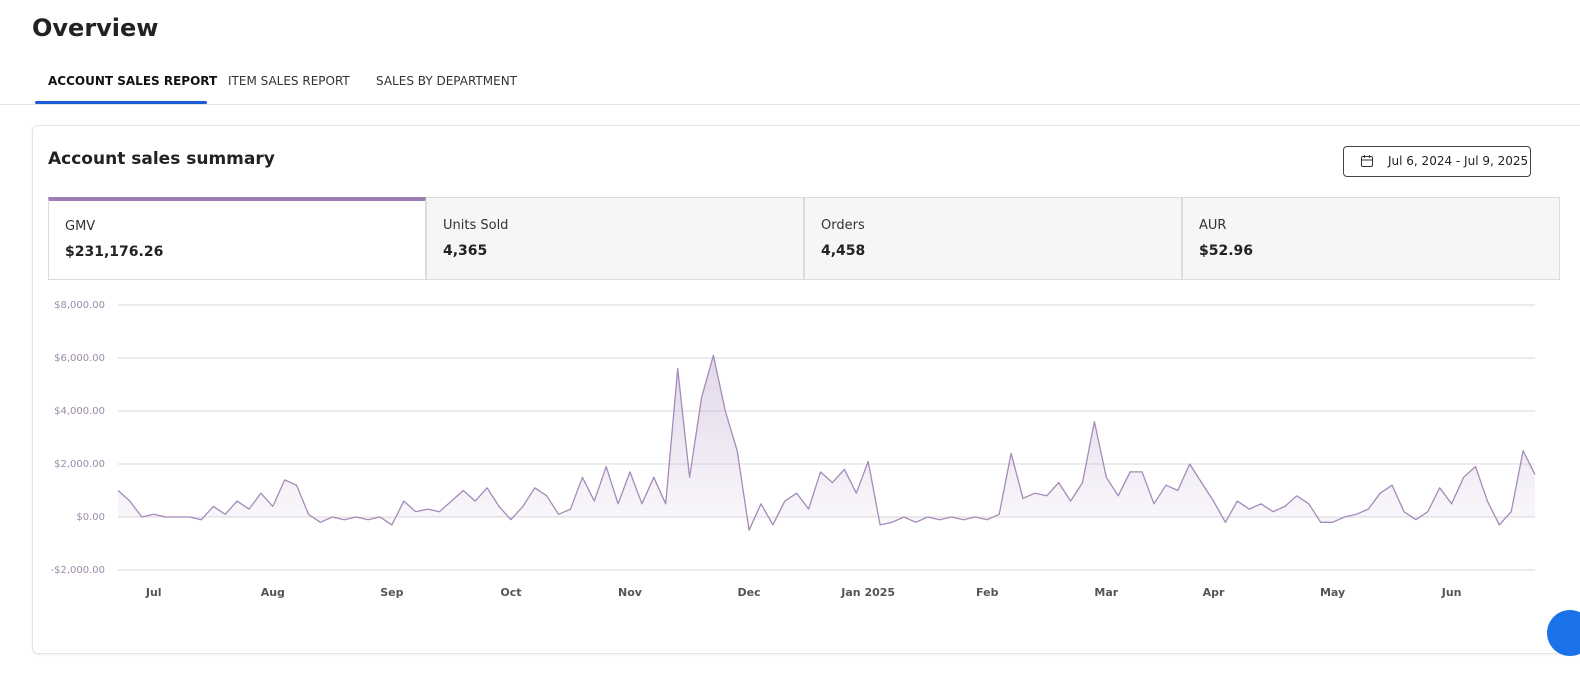 The image size is (1580, 675). I want to click on active-tab-indicator, so click(121, 102).